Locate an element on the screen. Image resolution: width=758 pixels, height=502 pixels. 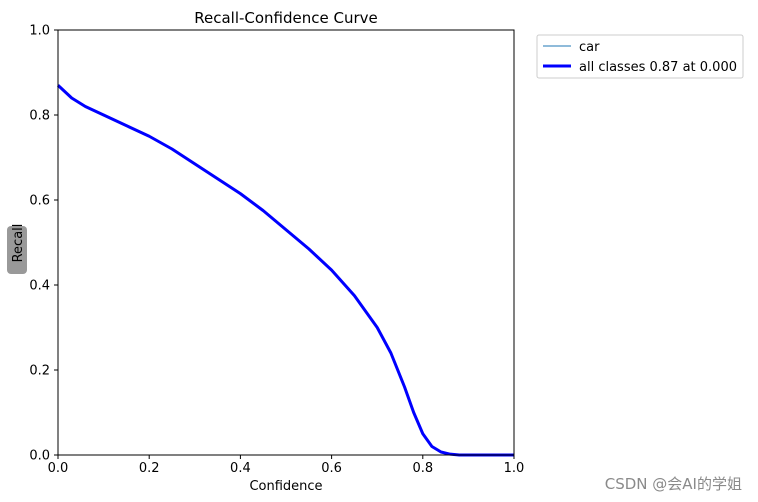
x-tick-label: 0.6 is located at coordinates (331, 468).